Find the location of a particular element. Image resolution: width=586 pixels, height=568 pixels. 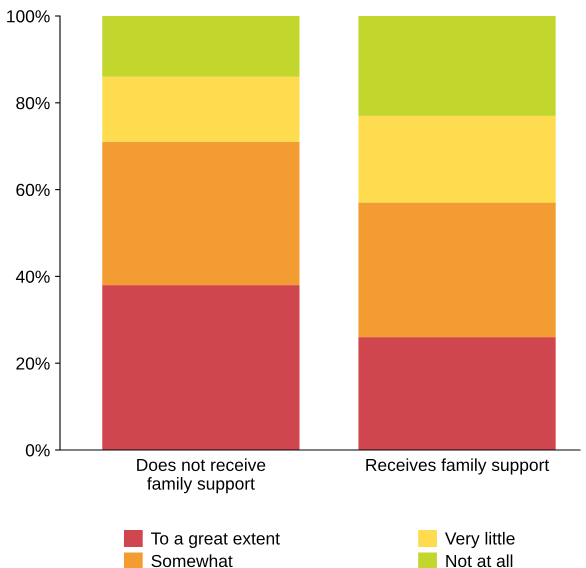

x-tick-label: Does not receive family support is located at coordinates (201, 476).